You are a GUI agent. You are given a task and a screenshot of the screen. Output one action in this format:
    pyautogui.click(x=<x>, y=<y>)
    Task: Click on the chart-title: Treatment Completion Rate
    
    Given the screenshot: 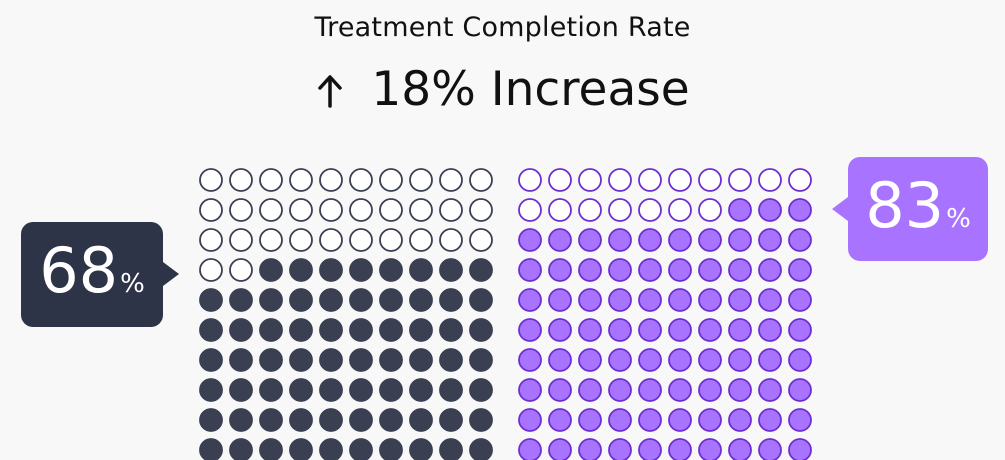 What is the action you would take?
    pyautogui.click(x=502, y=27)
    